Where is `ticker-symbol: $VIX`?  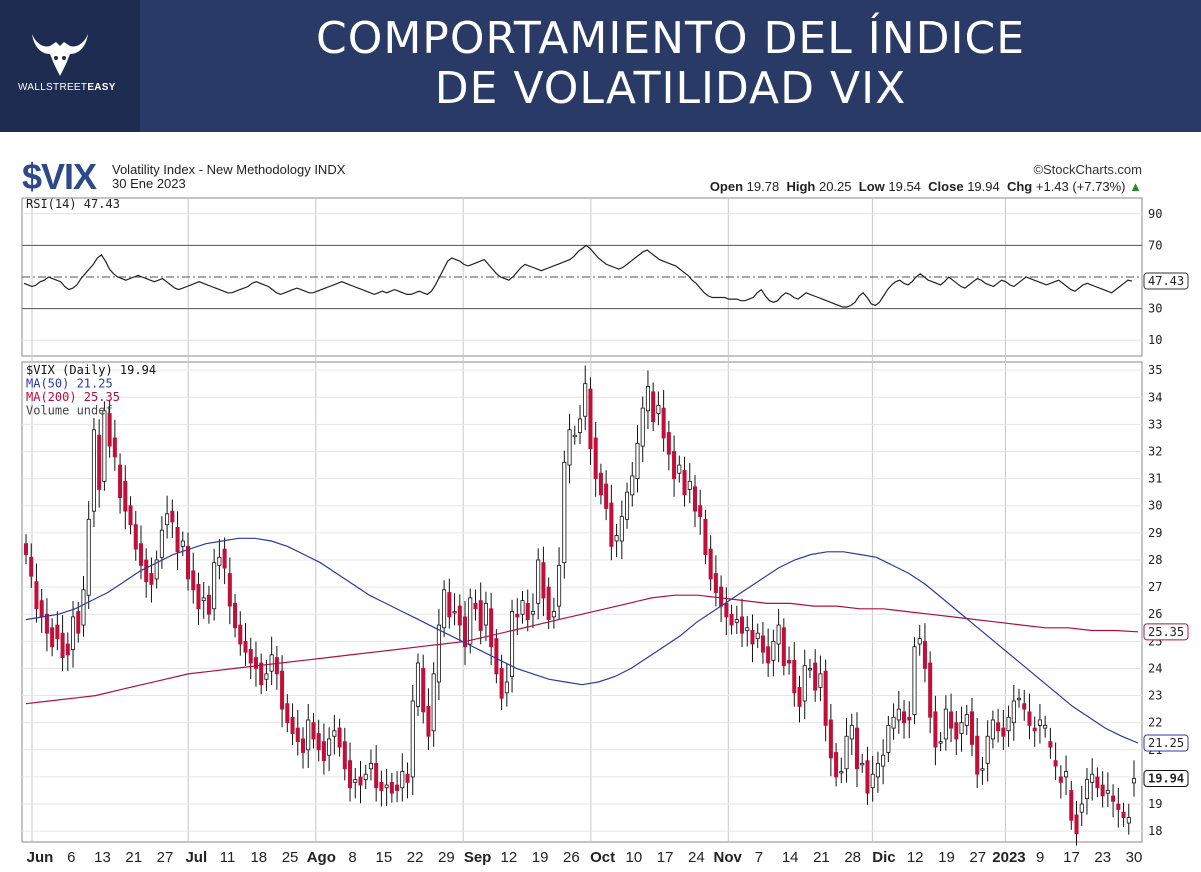 ticker-symbol: $VIX is located at coordinates (59, 176).